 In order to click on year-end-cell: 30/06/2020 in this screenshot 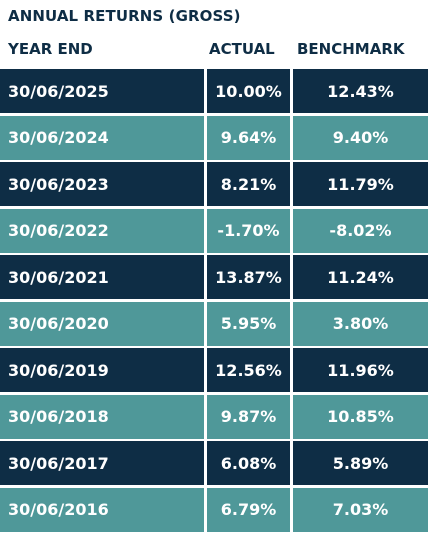, I will do `click(102, 323)`.